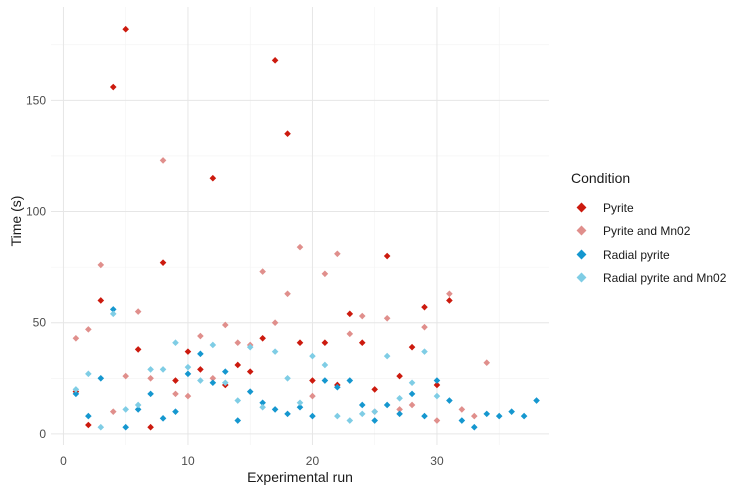  Describe the element at coordinates (581, 230) in the screenshot. I see `legend-key-pyrite-and-mn02` at that location.